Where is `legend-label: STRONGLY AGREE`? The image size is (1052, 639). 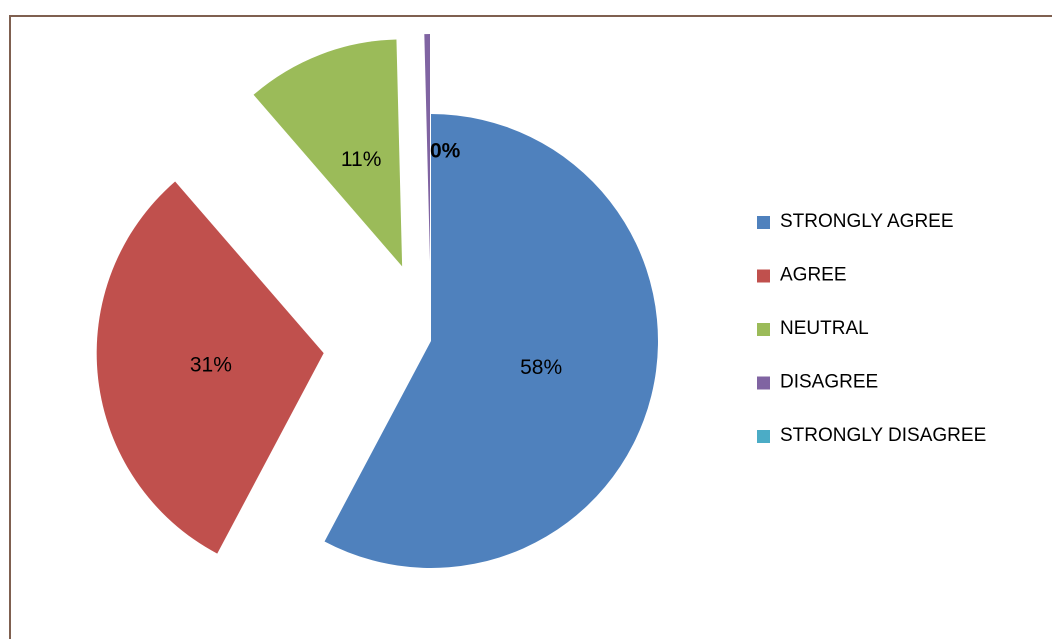 legend-label: STRONGLY AGREE is located at coordinates (867, 221).